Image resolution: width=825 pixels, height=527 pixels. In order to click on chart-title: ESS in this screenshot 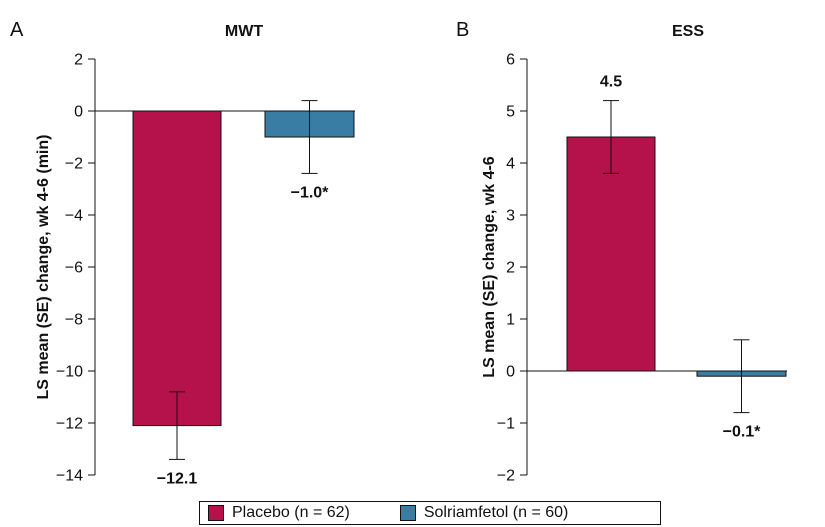, I will do `click(688, 31)`.